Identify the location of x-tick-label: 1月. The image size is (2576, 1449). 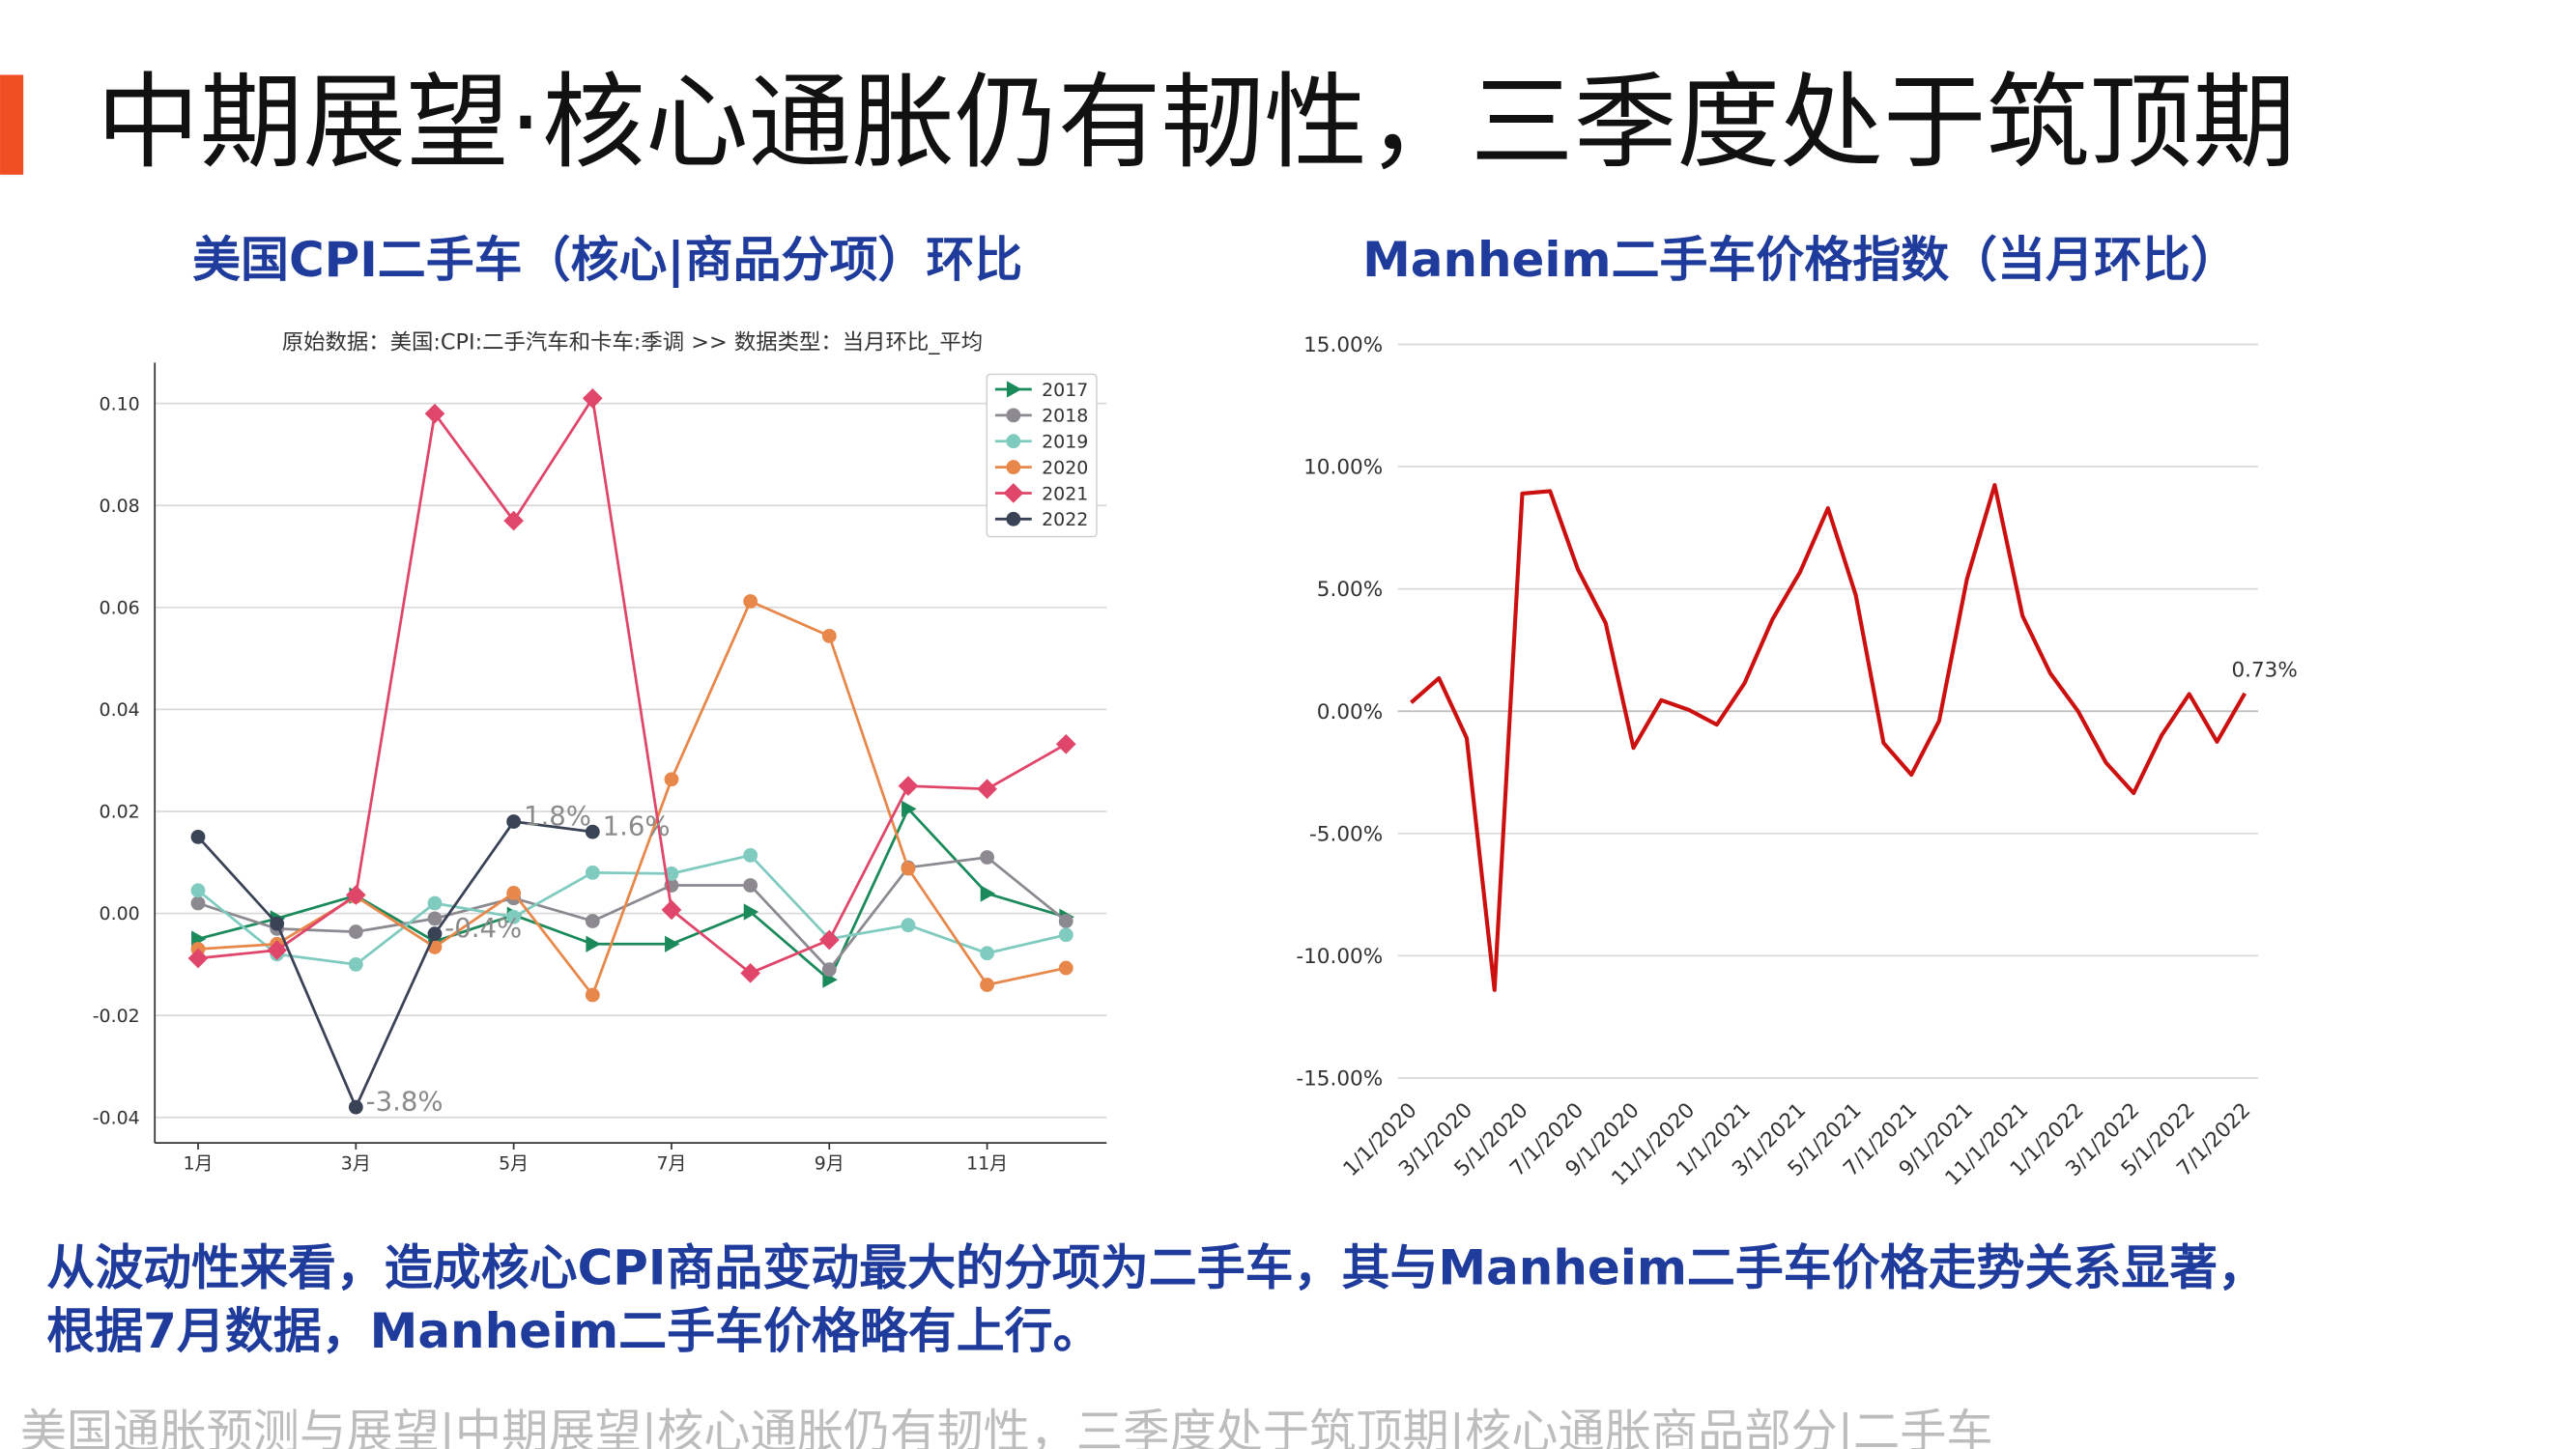
(198, 1164).